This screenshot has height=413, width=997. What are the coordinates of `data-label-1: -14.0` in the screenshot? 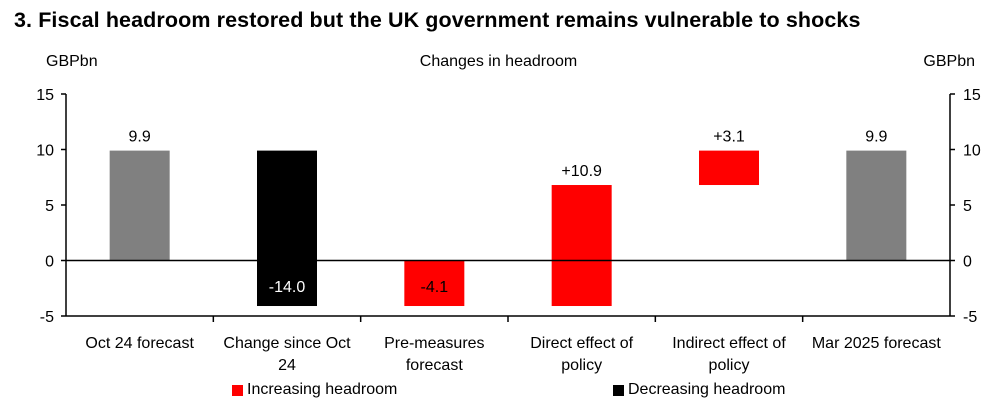 It's located at (287, 287).